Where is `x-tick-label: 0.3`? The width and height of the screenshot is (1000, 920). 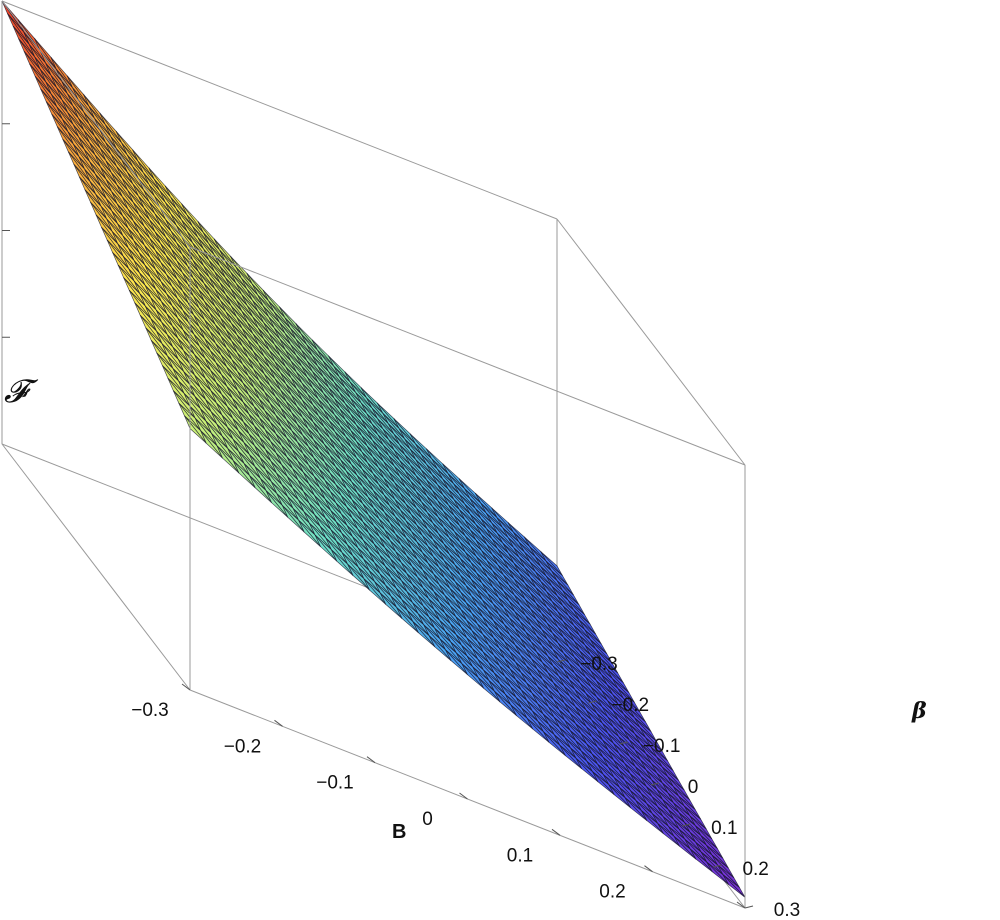
x-tick-label: 0.3 is located at coordinates (705, 919).